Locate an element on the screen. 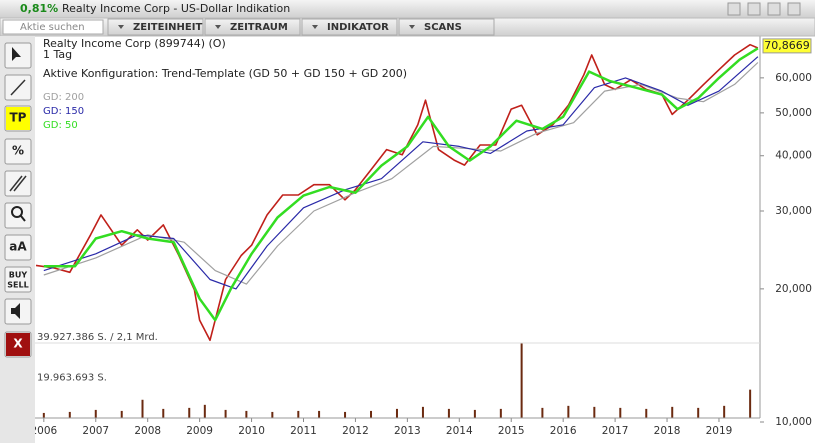 This screenshot has width=815, height=443. tool-label: SELL is located at coordinates (17, 285).